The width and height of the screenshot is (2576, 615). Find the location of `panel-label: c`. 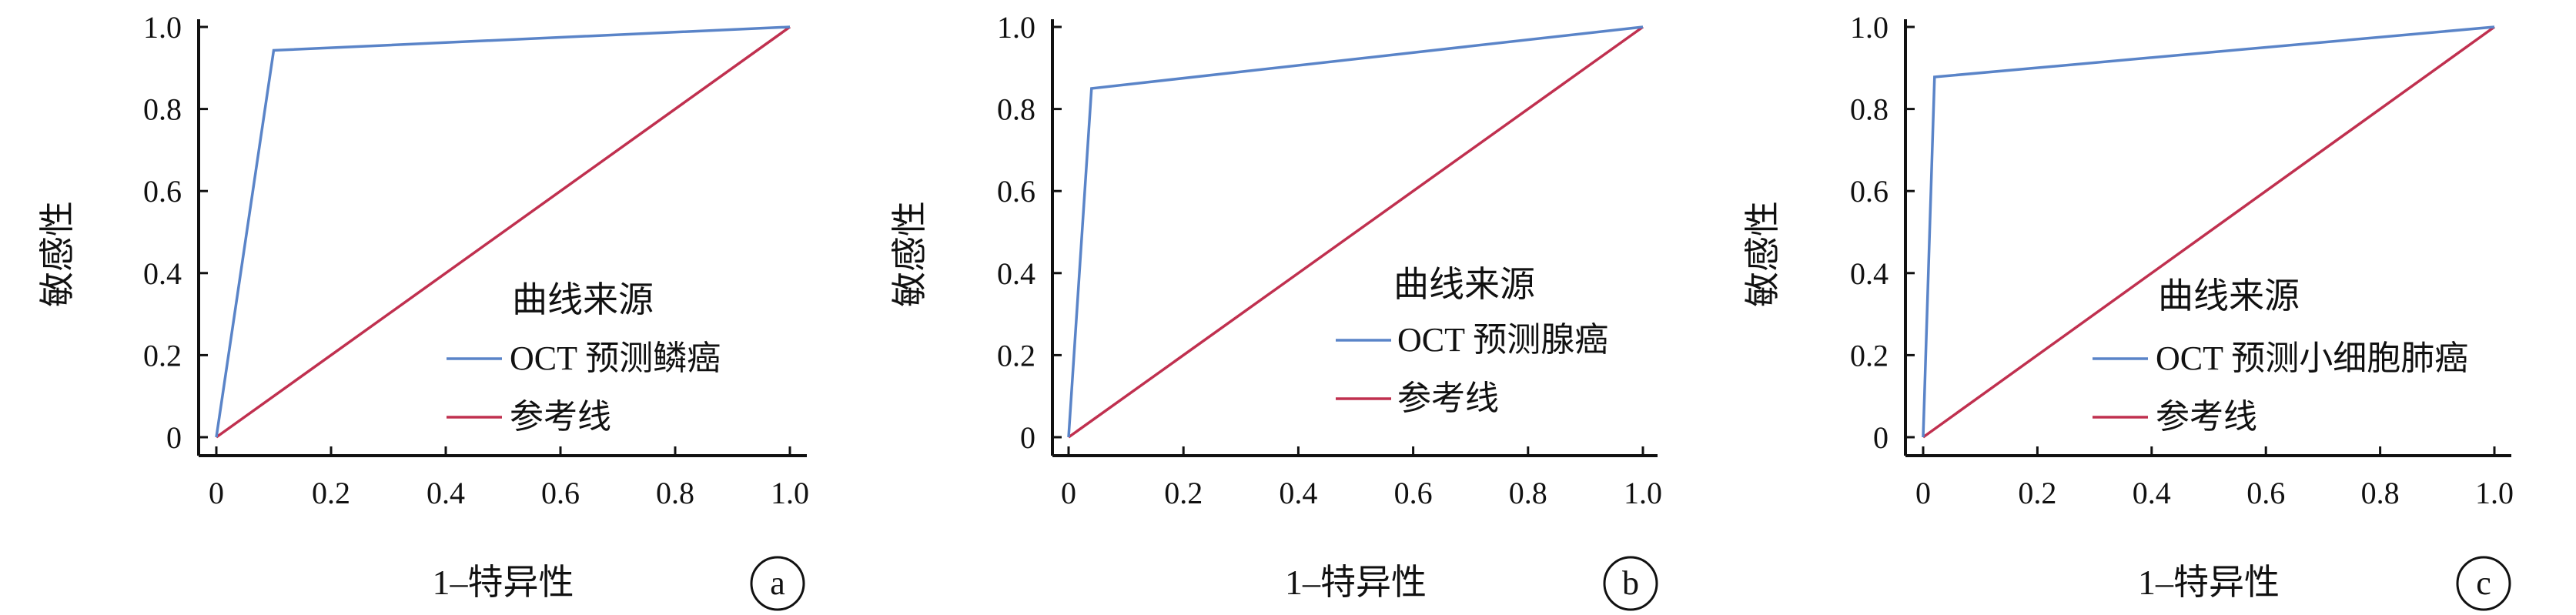

panel-label: c is located at coordinates (2483, 583).